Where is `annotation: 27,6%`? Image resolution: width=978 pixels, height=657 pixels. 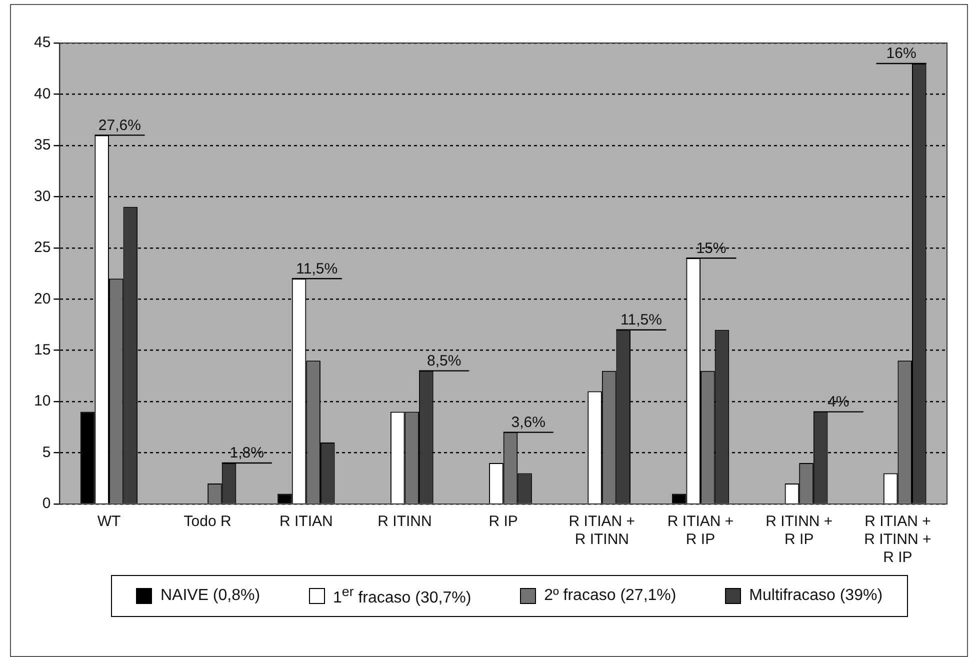 annotation: 27,6% is located at coordinates (119, 125).